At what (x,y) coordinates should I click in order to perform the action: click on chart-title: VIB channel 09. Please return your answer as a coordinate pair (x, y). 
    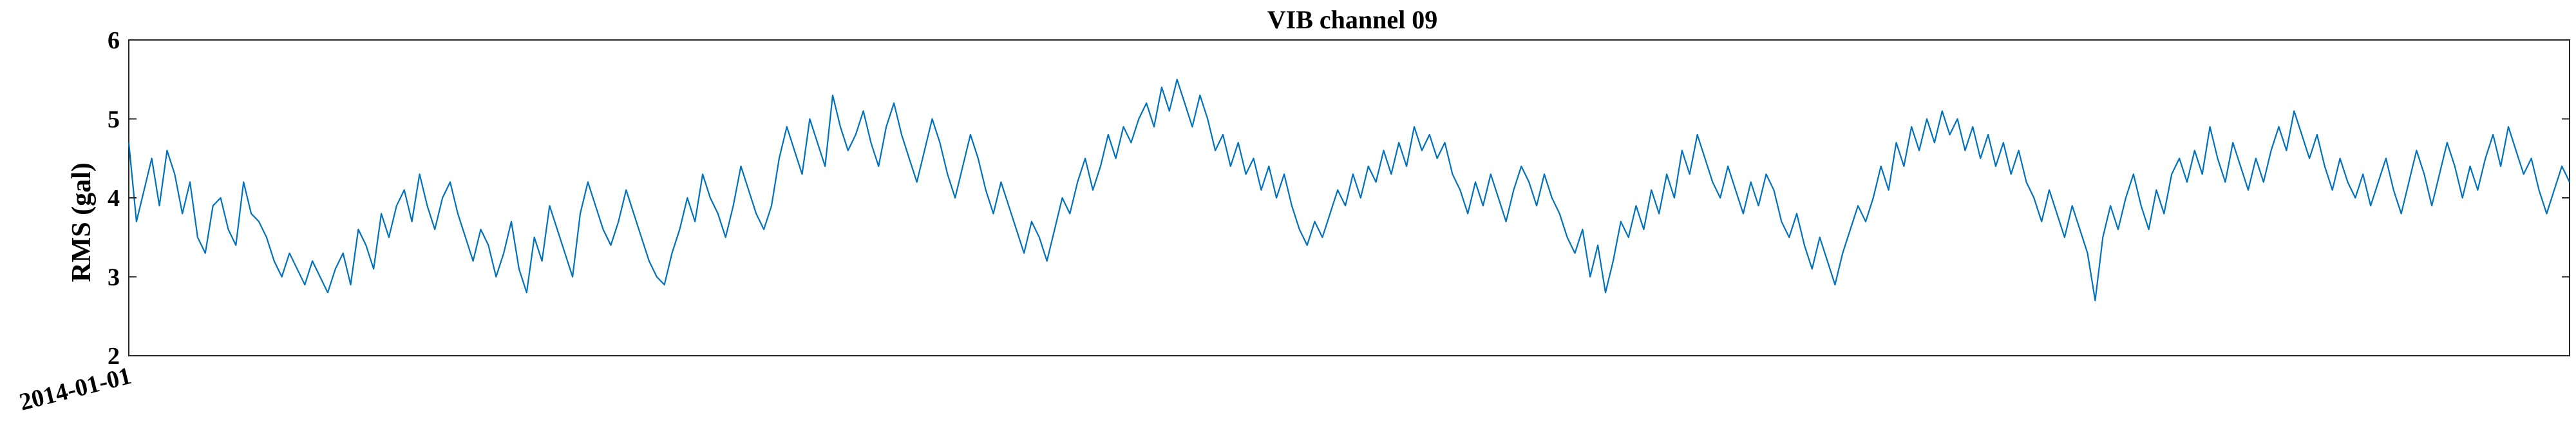
    Looking at the image, I should click on (1352, 19).